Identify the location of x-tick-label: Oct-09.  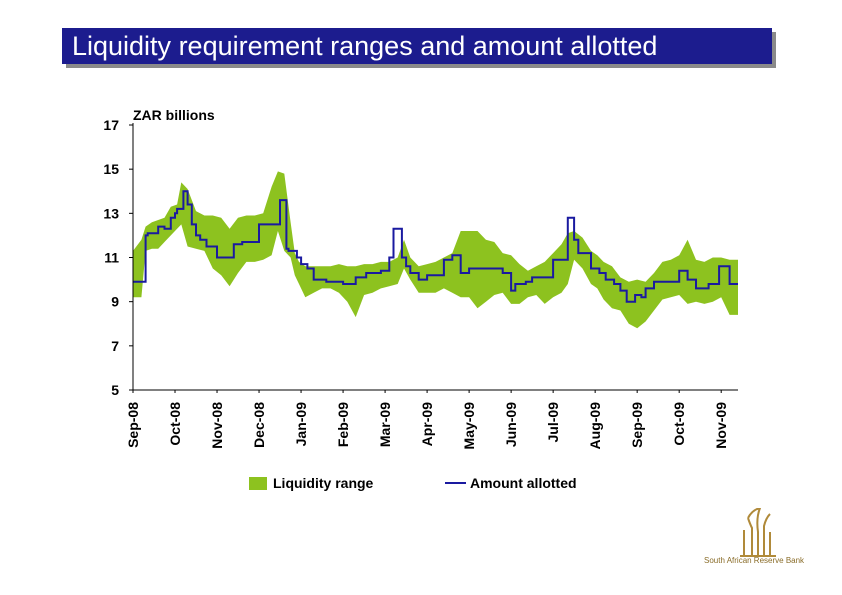
(679, 424).